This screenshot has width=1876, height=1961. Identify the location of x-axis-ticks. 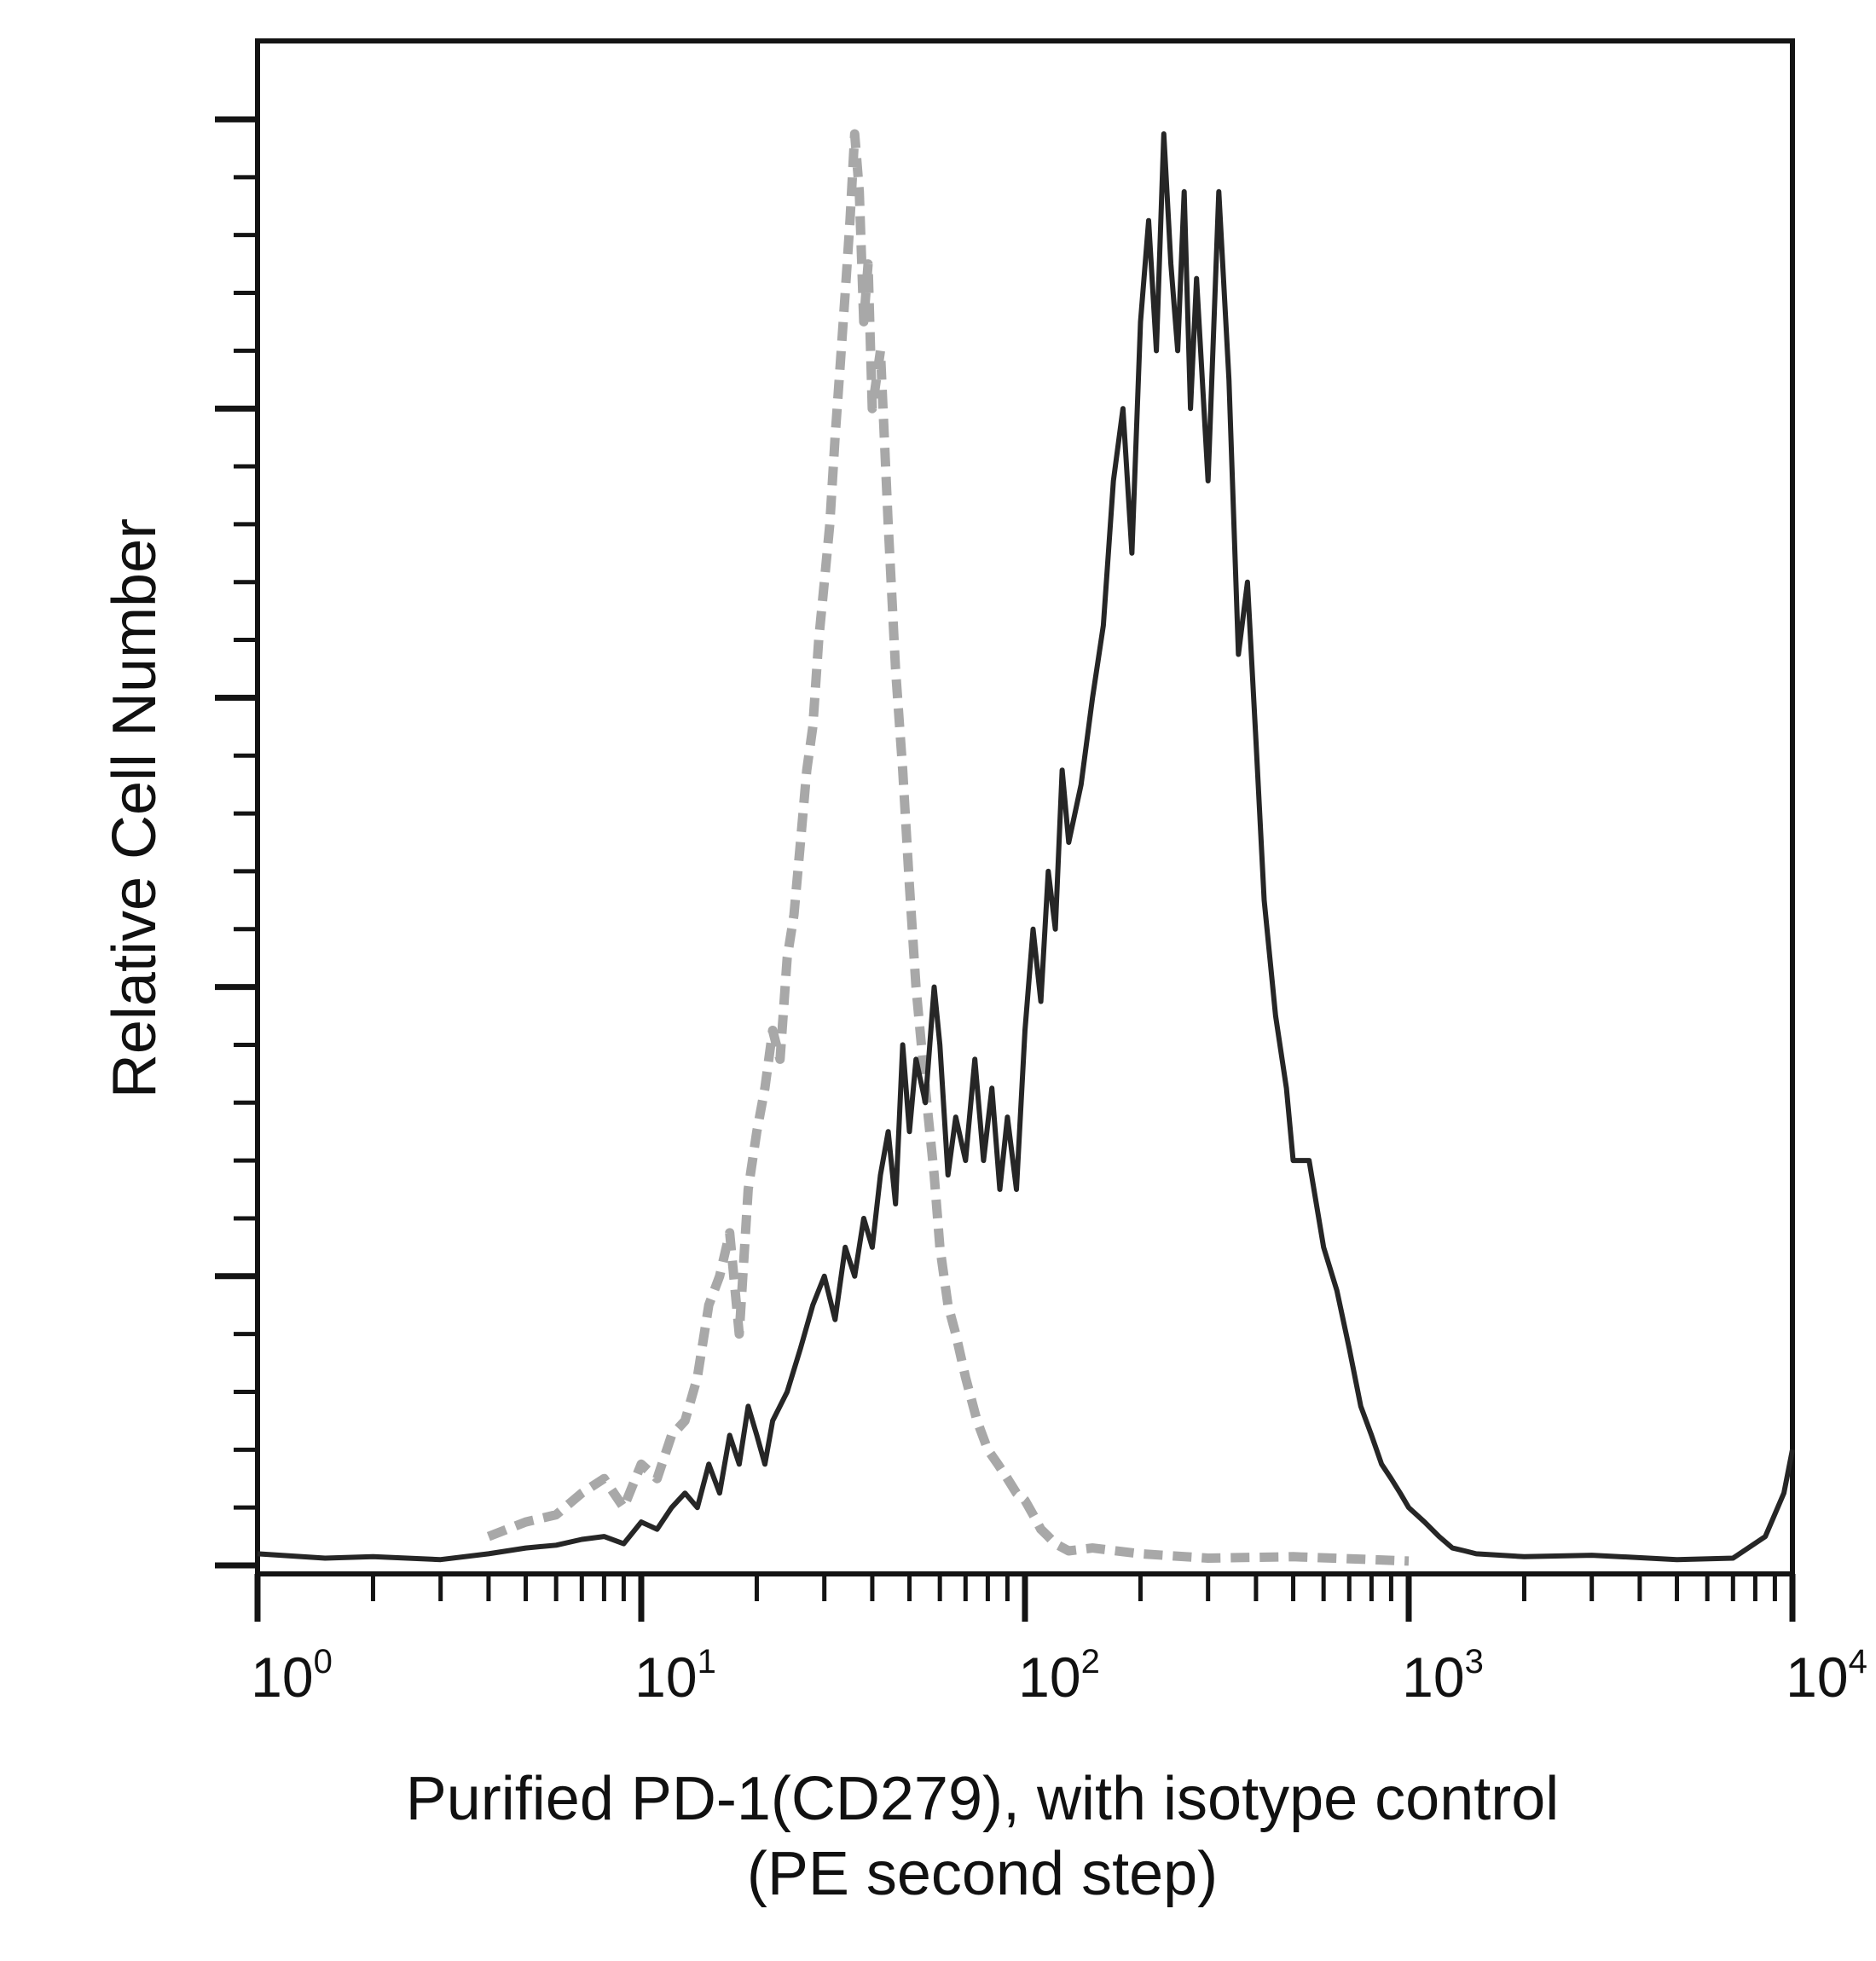
(1025, 1598).